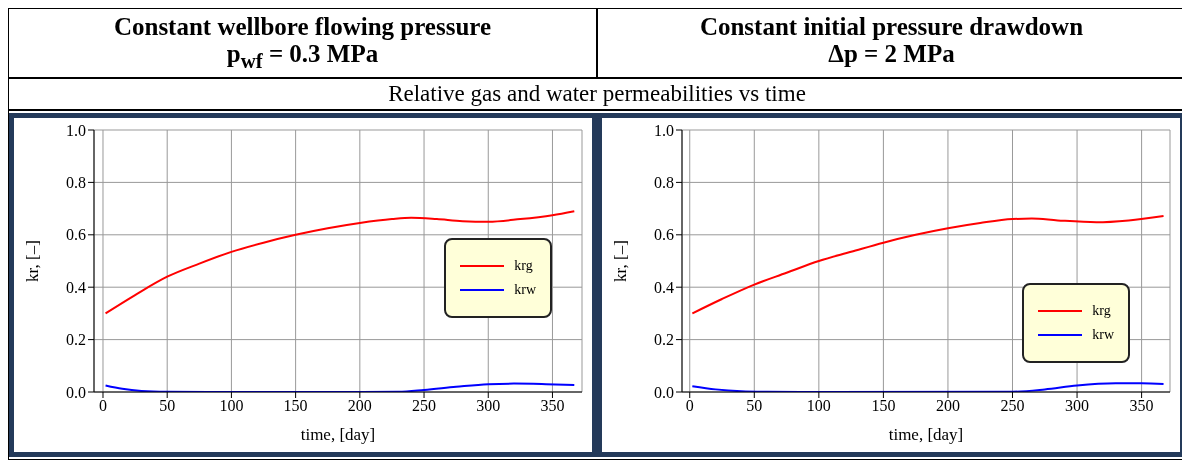 This screenshot has height=467, width=1182. I want to click on chart-subtitle: Relative gas and water permeabilities vs time, so click(595, 94).